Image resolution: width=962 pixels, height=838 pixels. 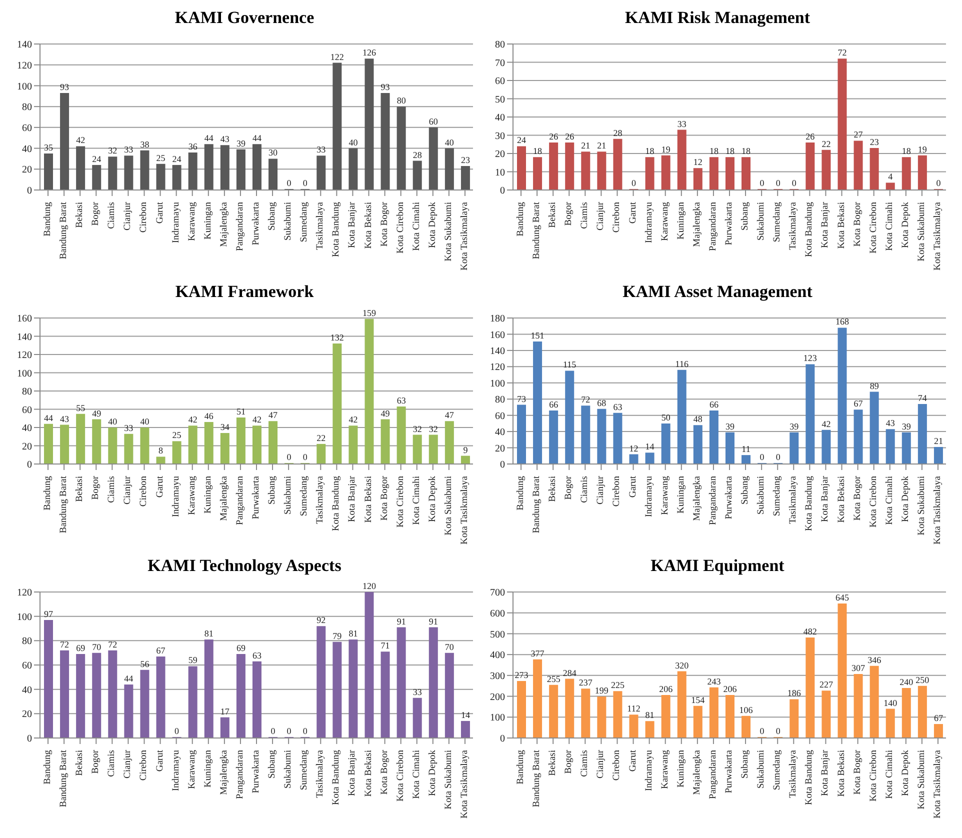 What do you see at coordinates (321, 620) in the screenshot?
I see `data-label: 92` at bounding box center [321, 620].